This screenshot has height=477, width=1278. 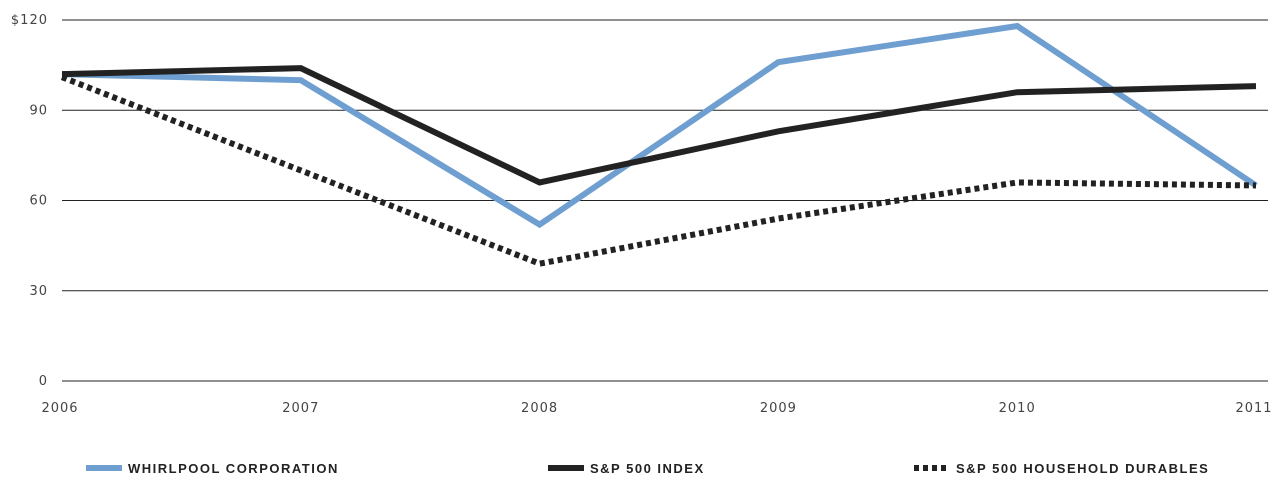 I want to click on y-tick-label: 90, so click(x=38, y=110).